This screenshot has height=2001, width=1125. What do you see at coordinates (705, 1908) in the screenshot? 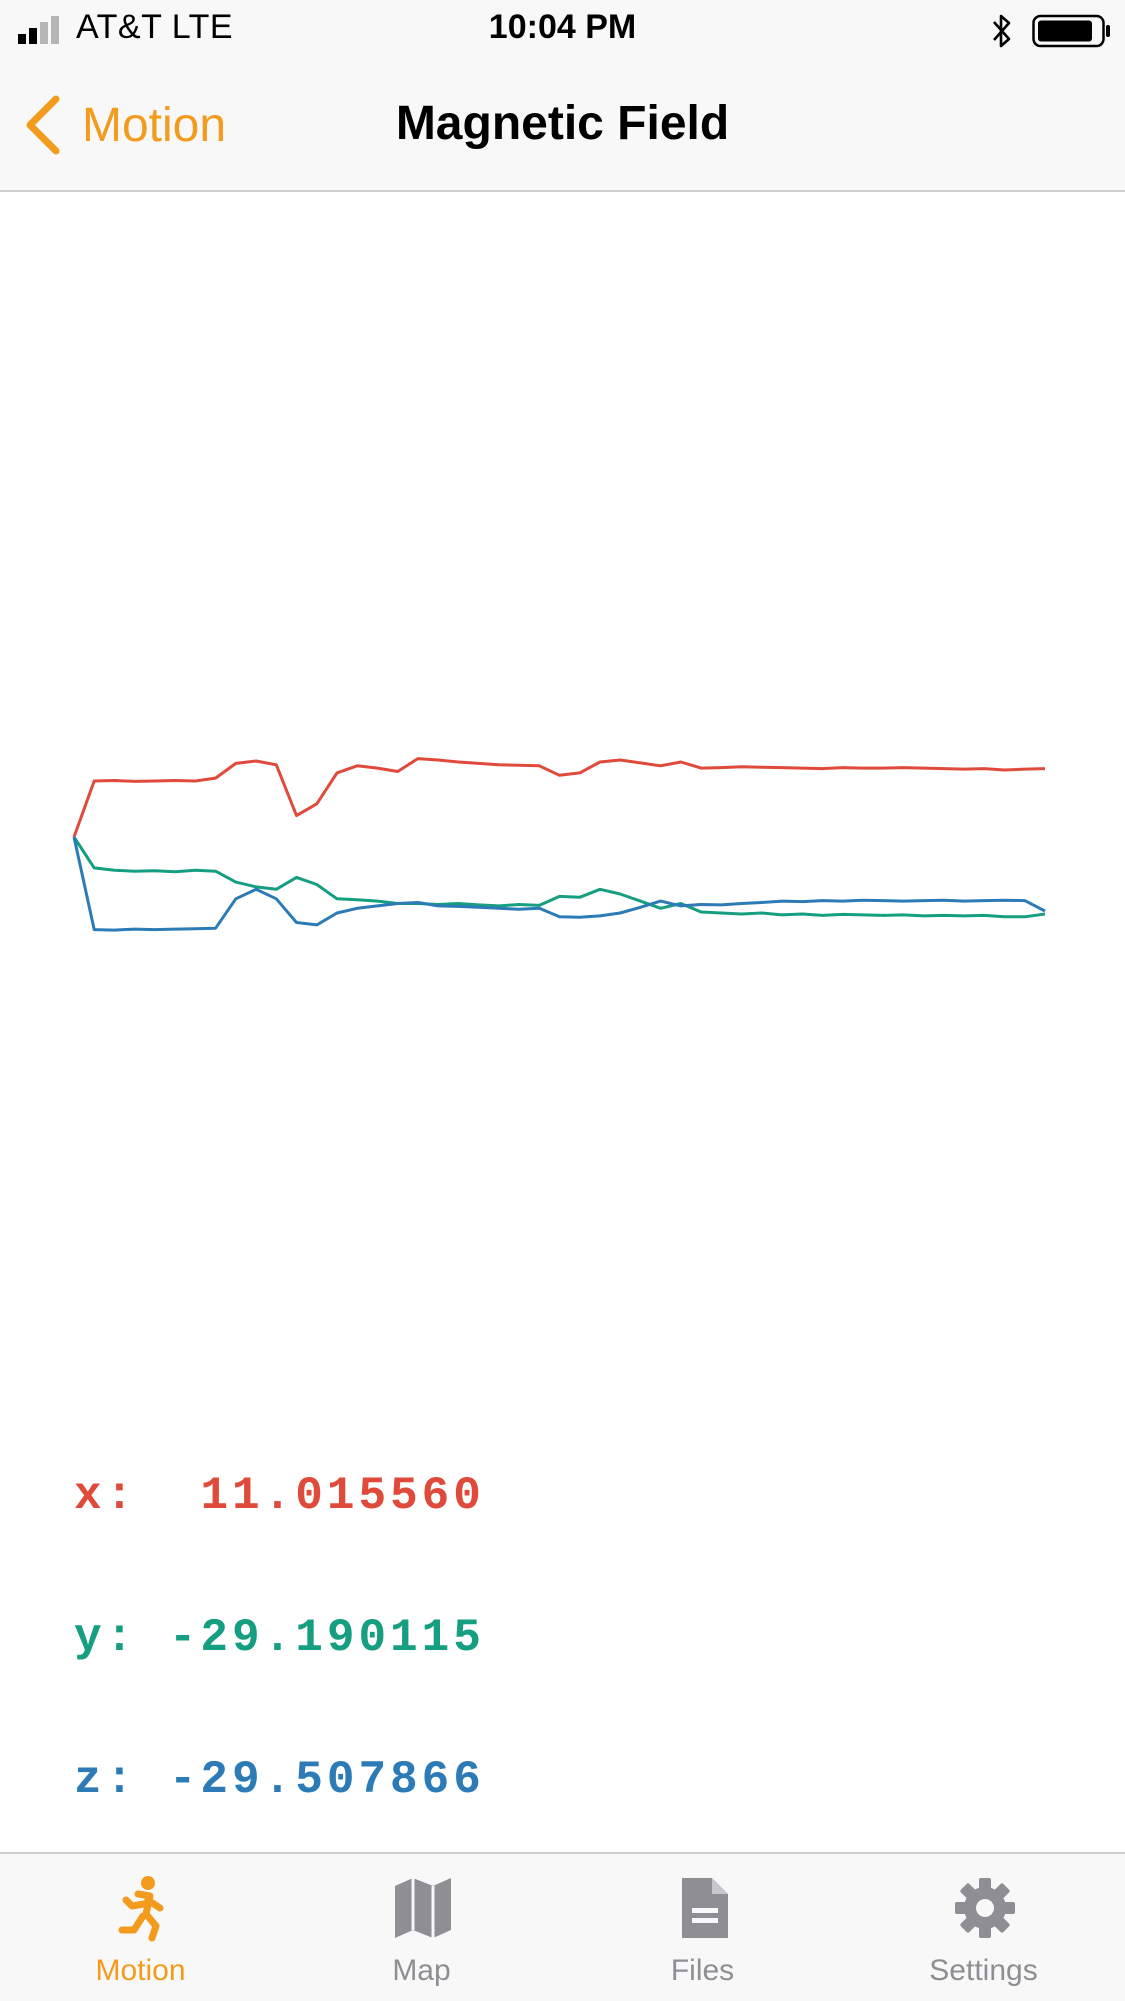
I see `document-icon` at bounding box center [705, 1908].